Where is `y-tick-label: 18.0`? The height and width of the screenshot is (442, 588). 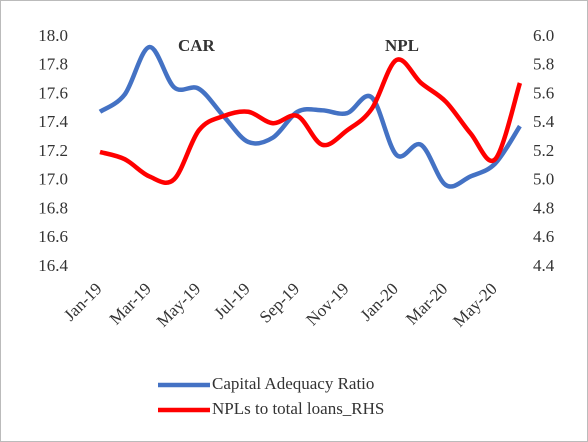 y-tick-label: 18.0 is located at coordinates (53, 35).